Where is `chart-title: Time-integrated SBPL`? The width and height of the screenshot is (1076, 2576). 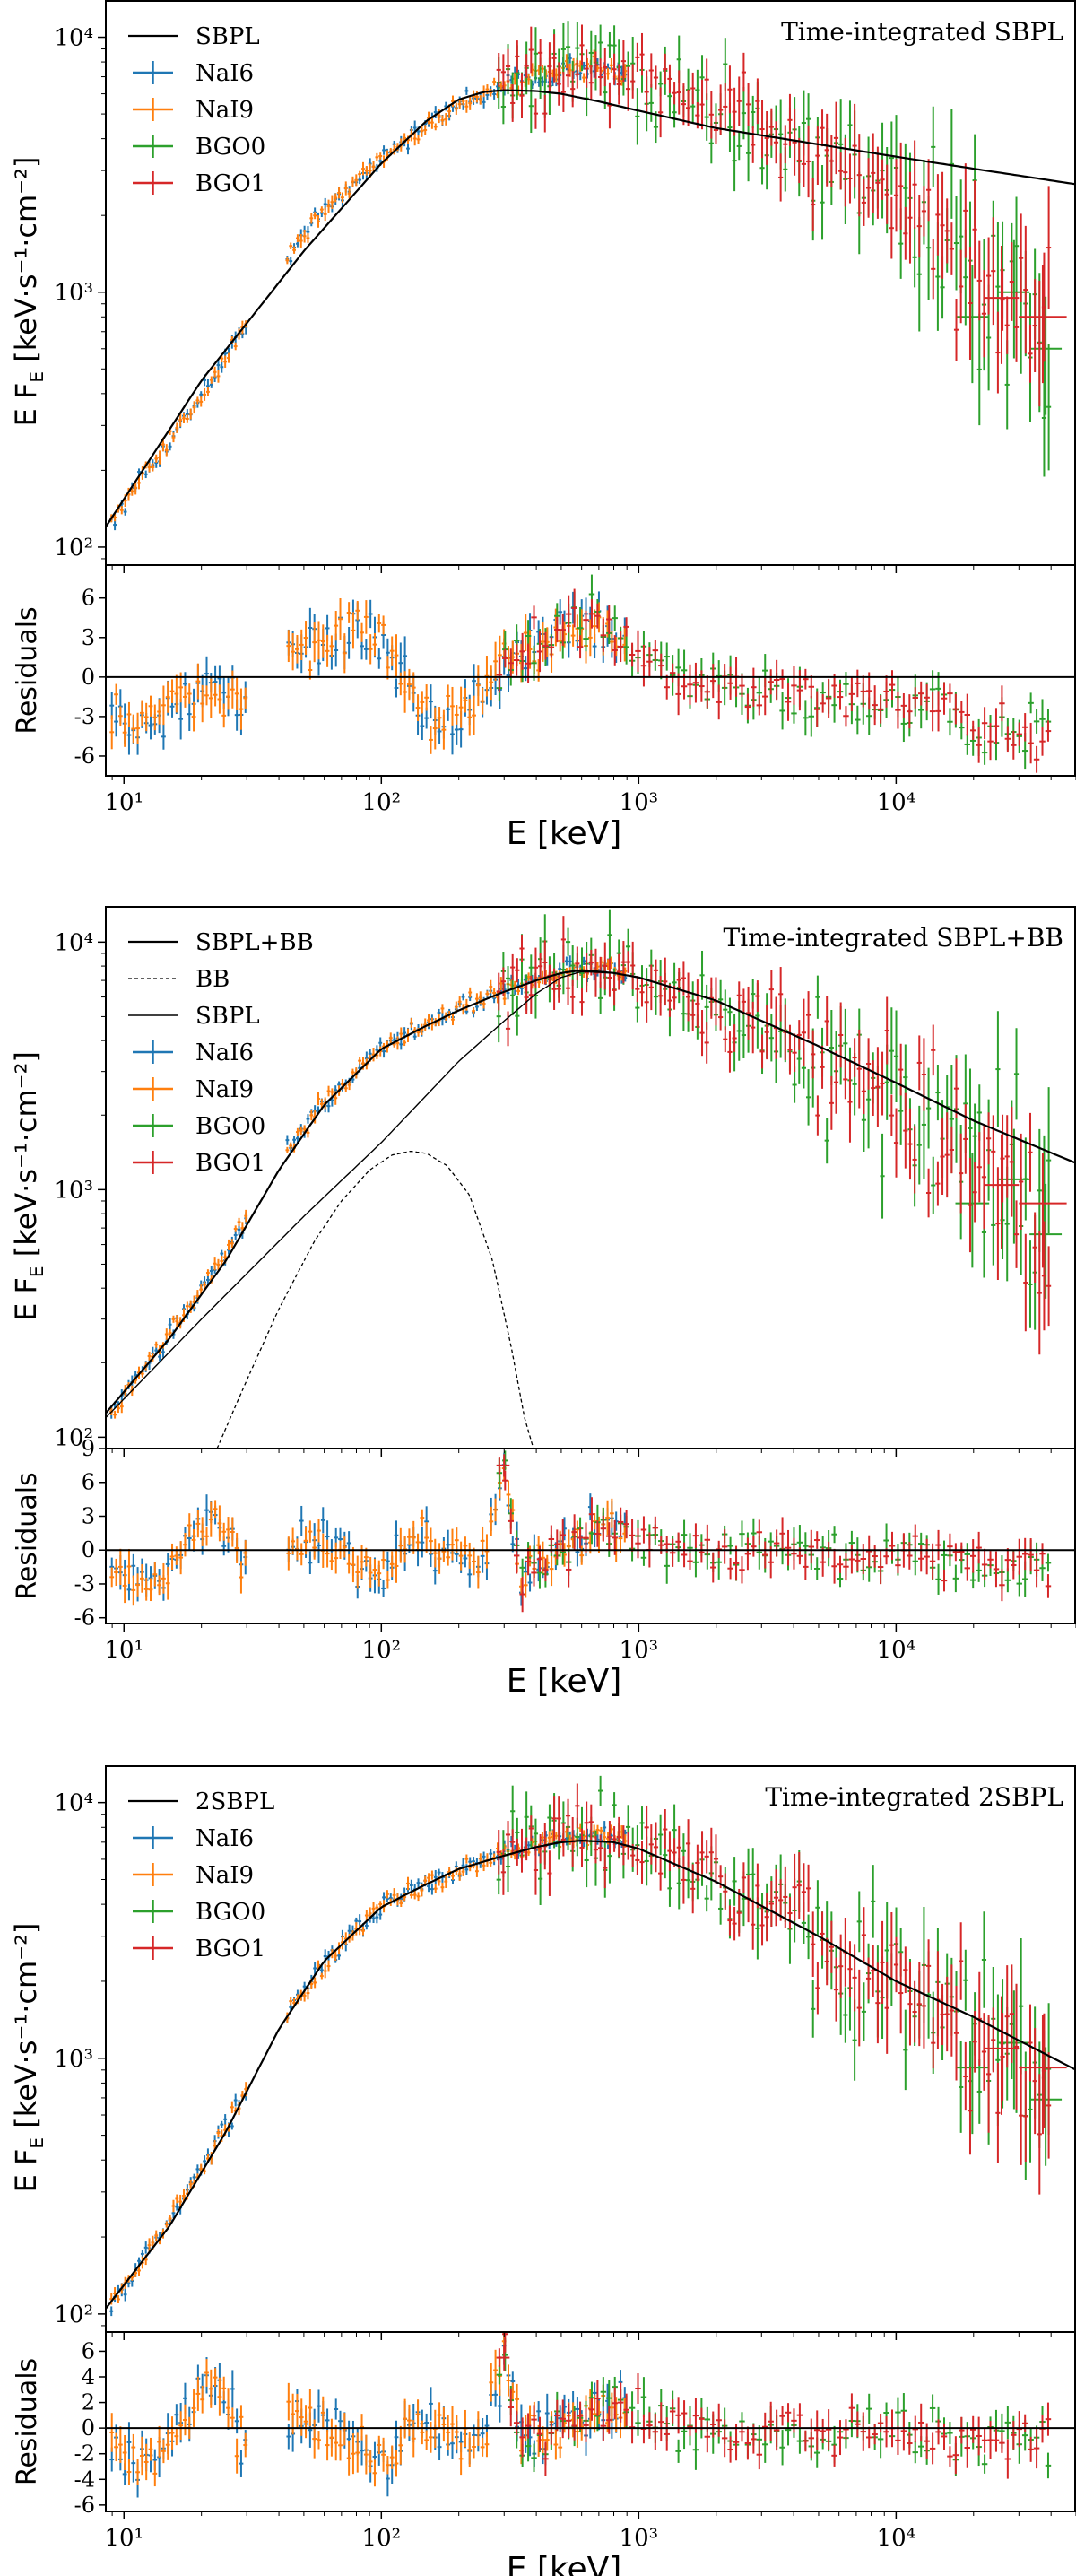 chart-title: Time-integrated SBPL is located at coordinates (922, 32).